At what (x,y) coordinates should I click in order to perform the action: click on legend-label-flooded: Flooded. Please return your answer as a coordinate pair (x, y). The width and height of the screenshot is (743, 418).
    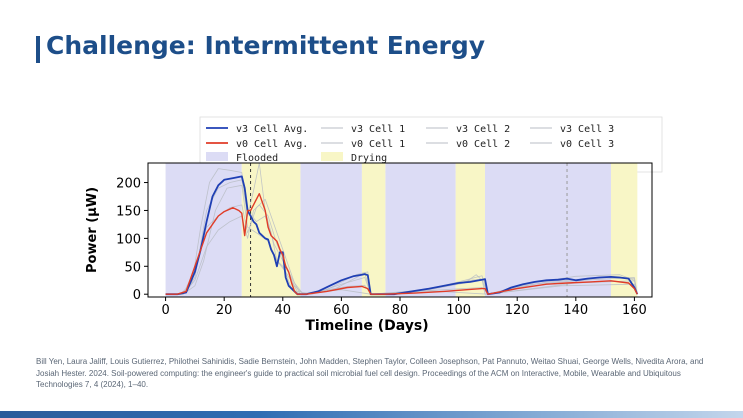
    Looking at the image, I should click on (257, 158).